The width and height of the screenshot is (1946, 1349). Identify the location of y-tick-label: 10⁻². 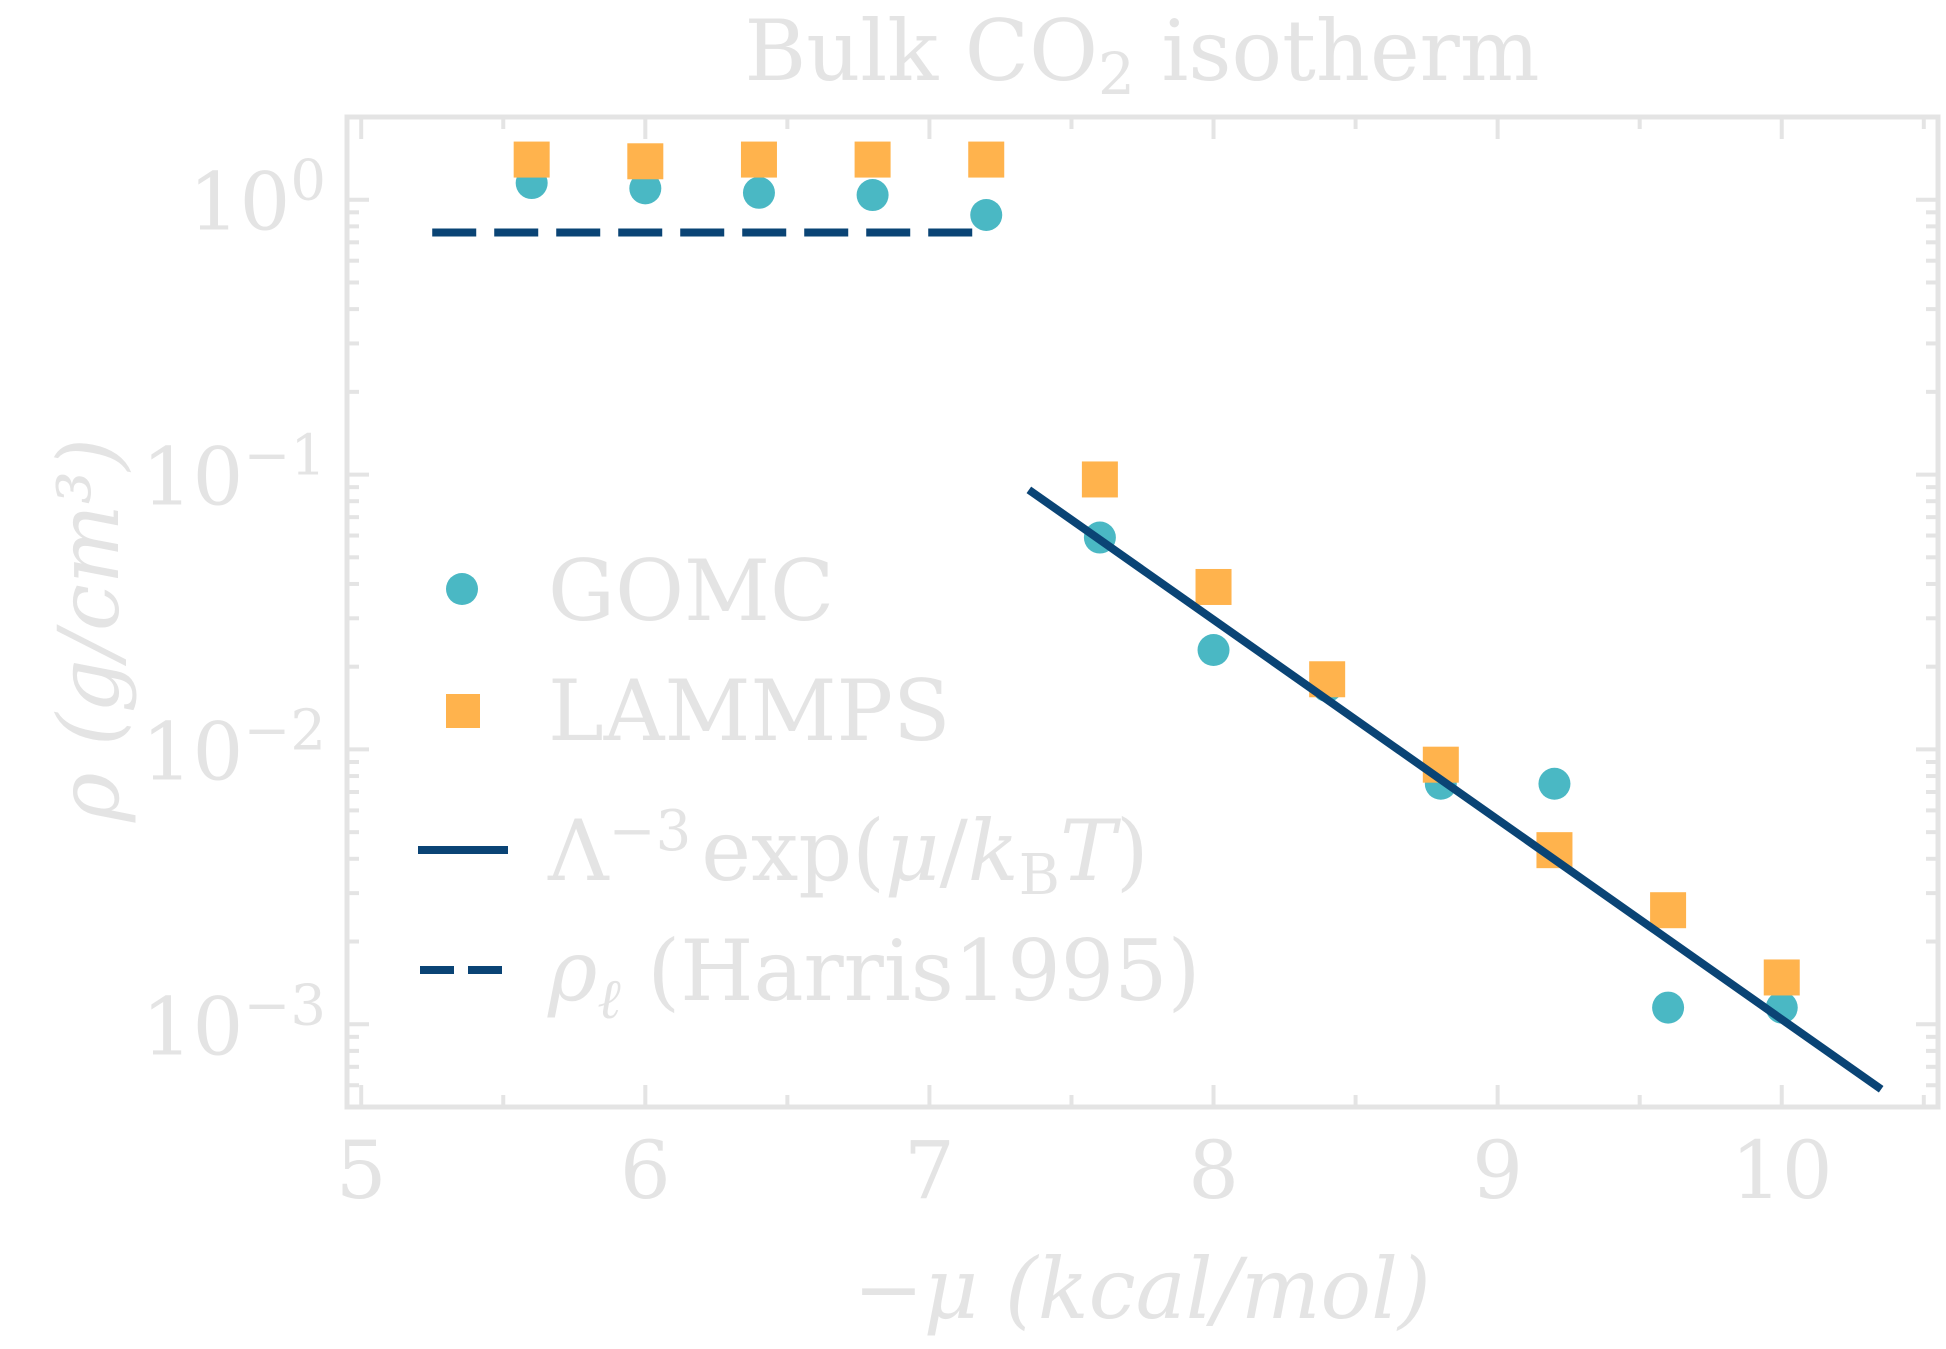
(234, 748).